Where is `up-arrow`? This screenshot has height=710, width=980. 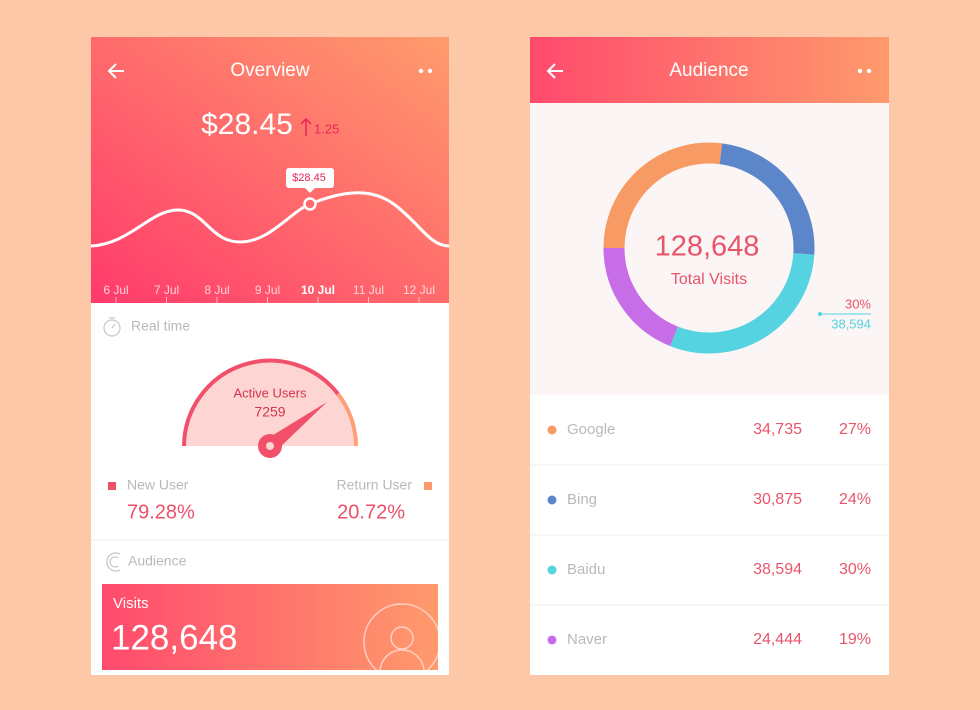 up-arrow is located at coordinates (306, 126).